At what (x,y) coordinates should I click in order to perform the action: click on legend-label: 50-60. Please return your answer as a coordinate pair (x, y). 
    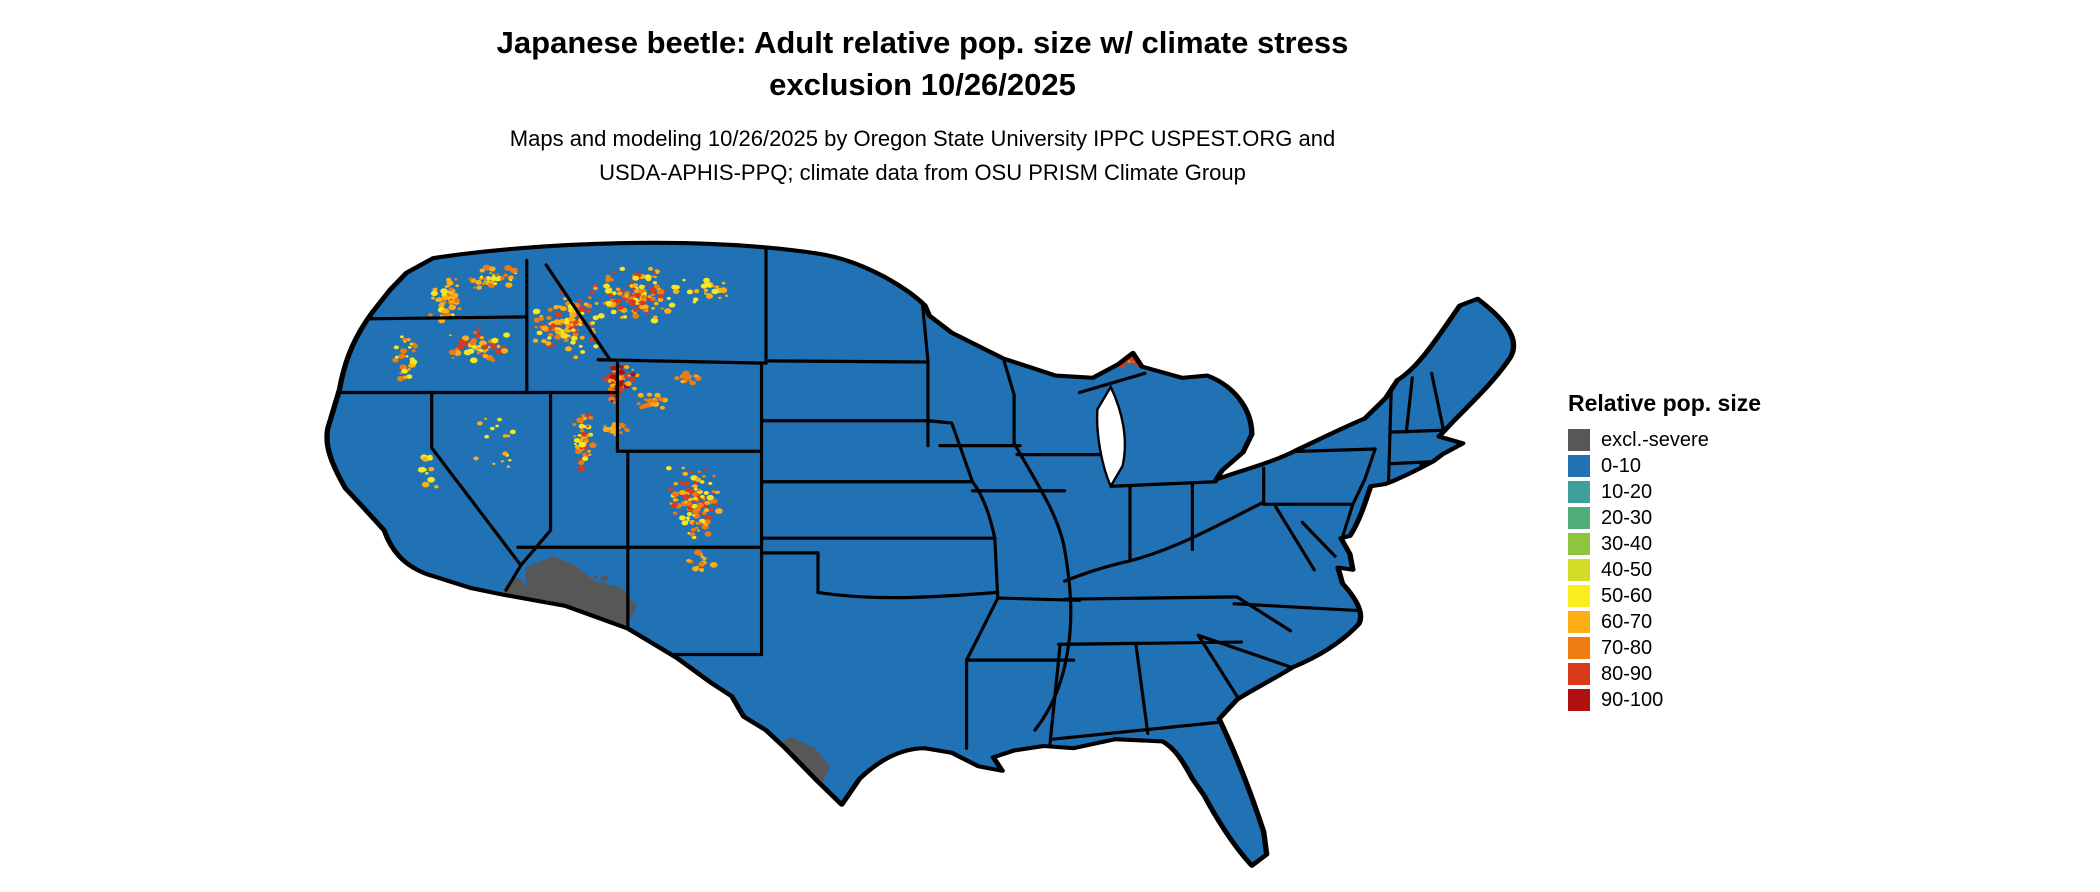
    Looking at the image, I should click on (1627, 595).